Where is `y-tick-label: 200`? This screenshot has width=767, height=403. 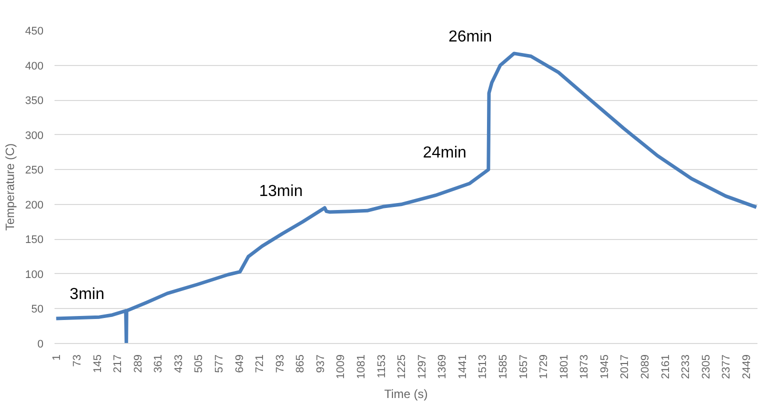
y-tick-label: 200 is located at coordinates (34, 205).